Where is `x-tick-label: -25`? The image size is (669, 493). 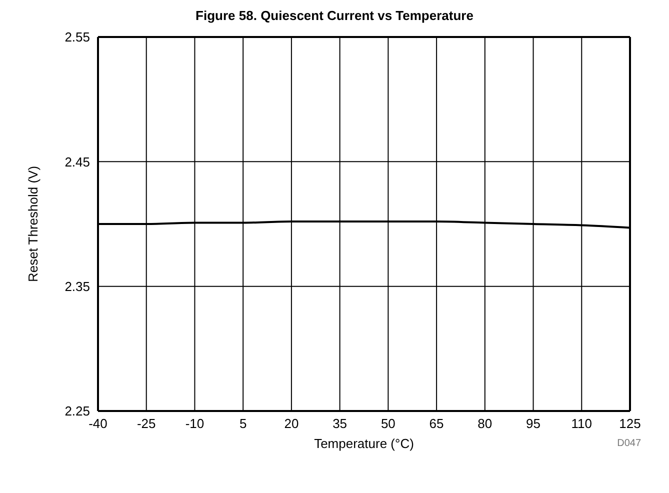
x-tick-label: -25 is located at coordinates (146, 424).